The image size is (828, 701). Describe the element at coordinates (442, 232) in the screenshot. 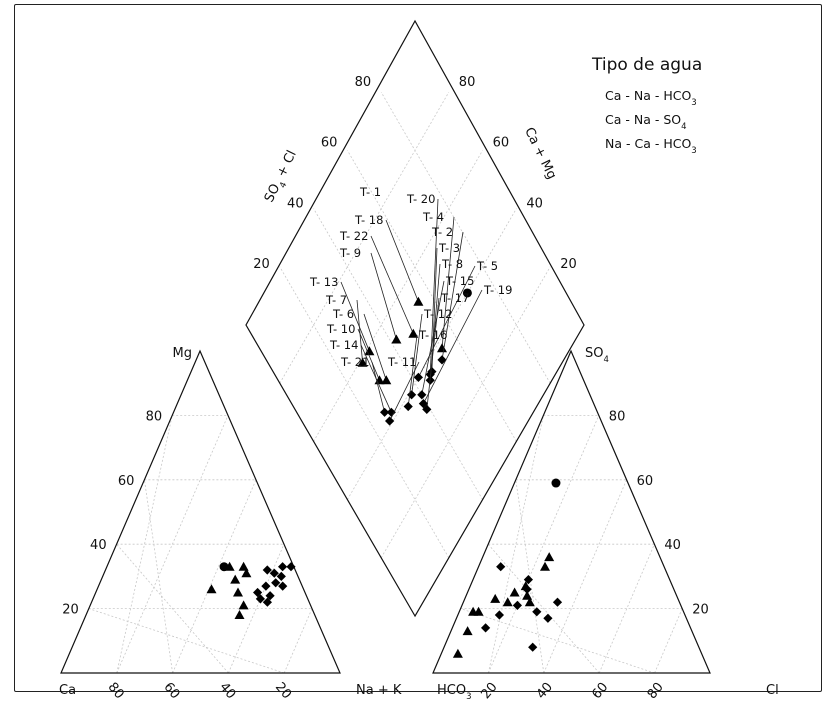

I see `diamond-point-label: T- 2` at that location.